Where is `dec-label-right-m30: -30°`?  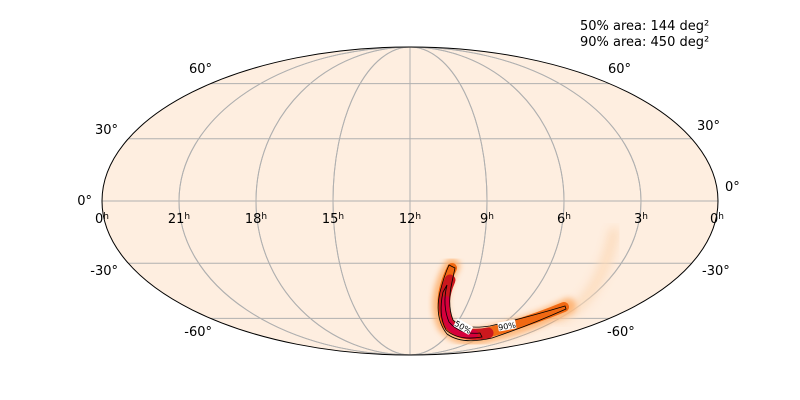 dec-label-right-m30: -30° is located at coordinates (716, 271).